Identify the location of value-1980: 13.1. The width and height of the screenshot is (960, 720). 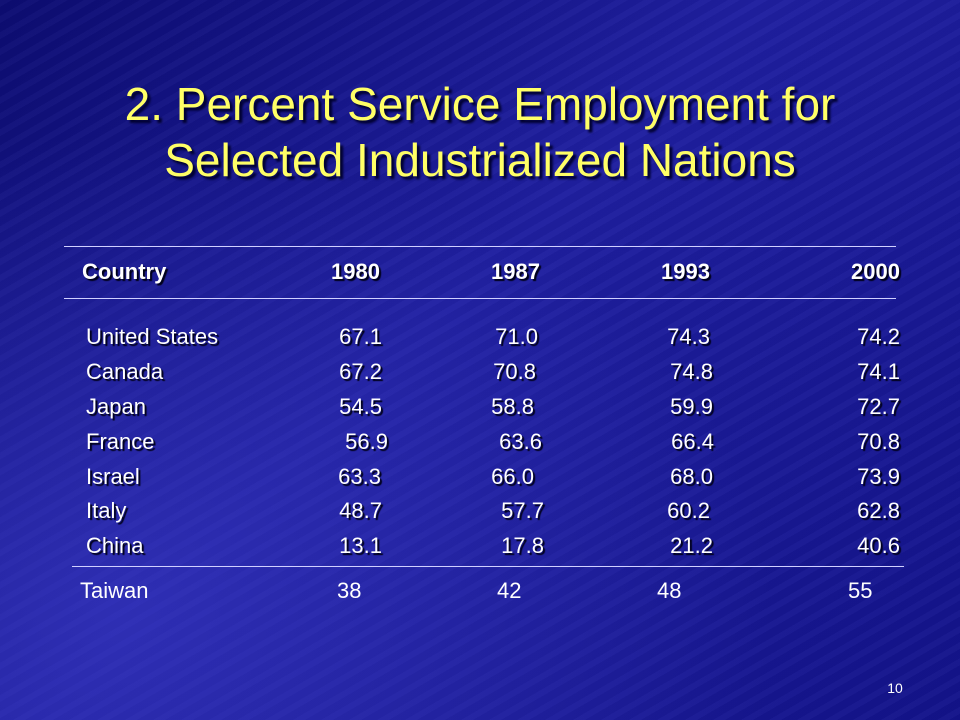
(360, 545).